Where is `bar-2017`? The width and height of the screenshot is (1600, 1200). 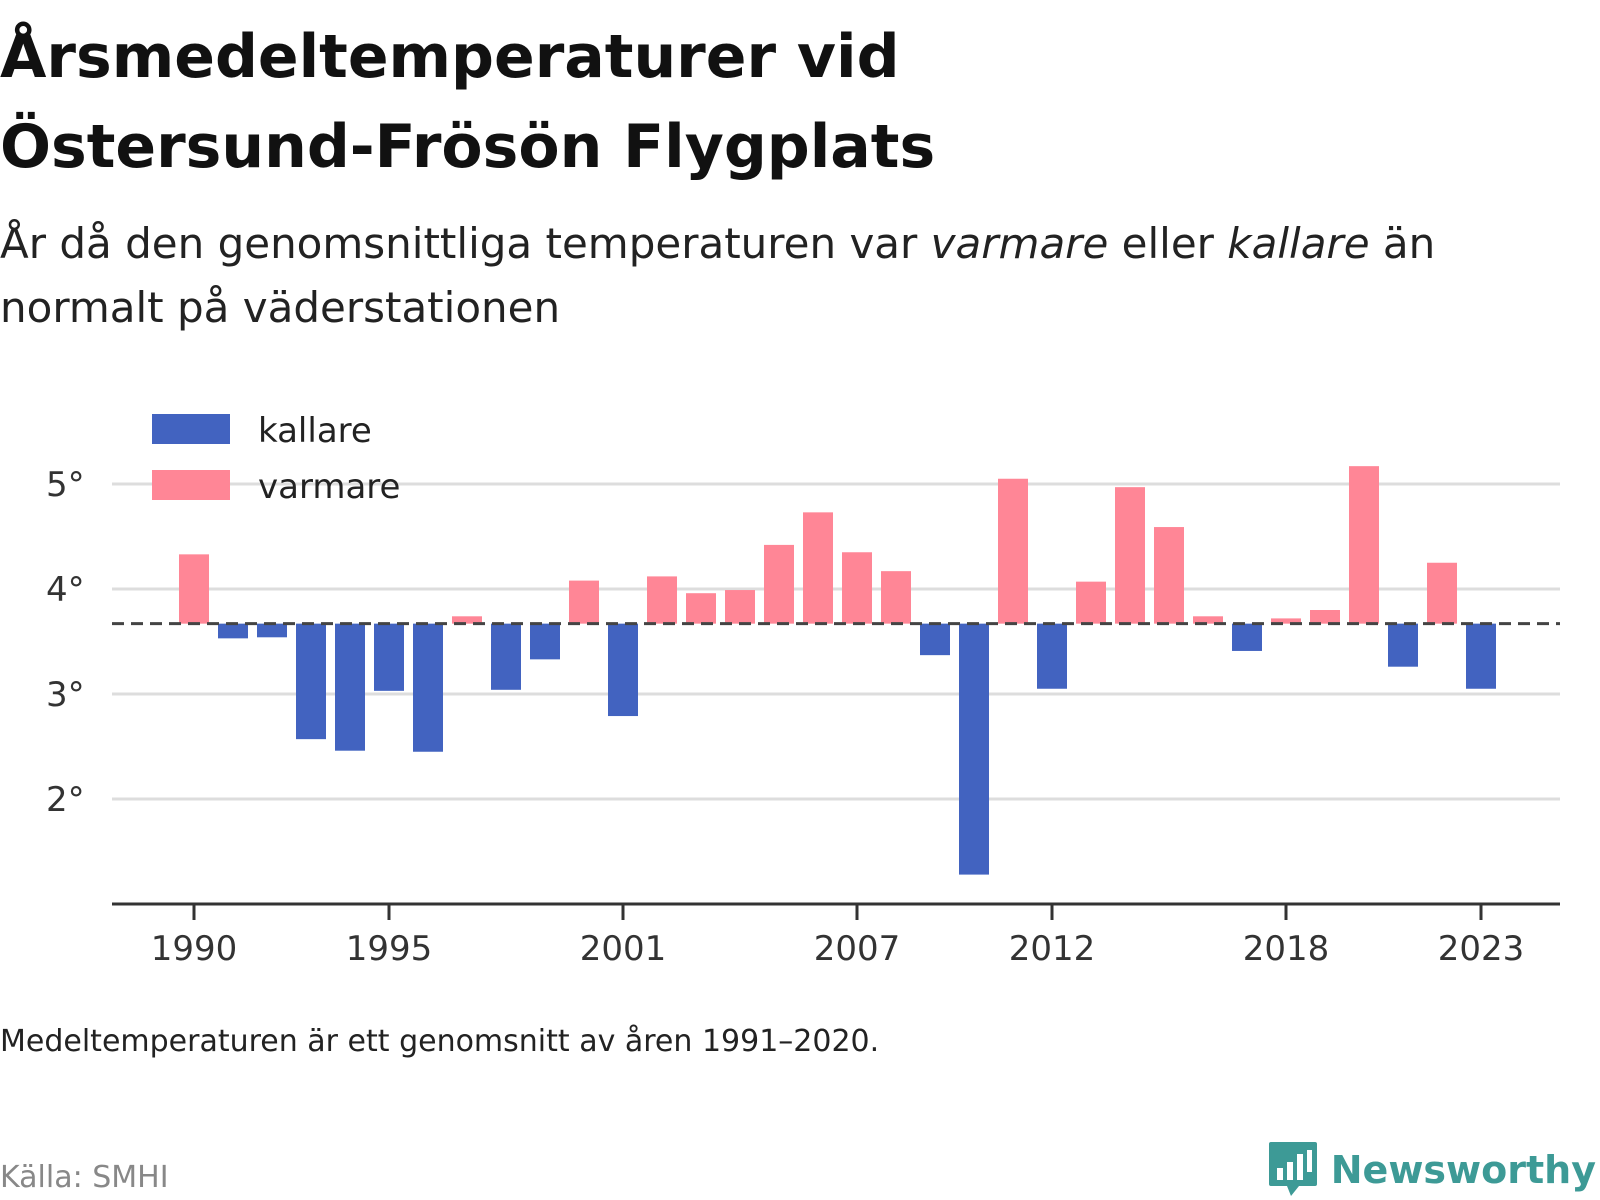
bar-2017 is located at coordinates (1247, 637).